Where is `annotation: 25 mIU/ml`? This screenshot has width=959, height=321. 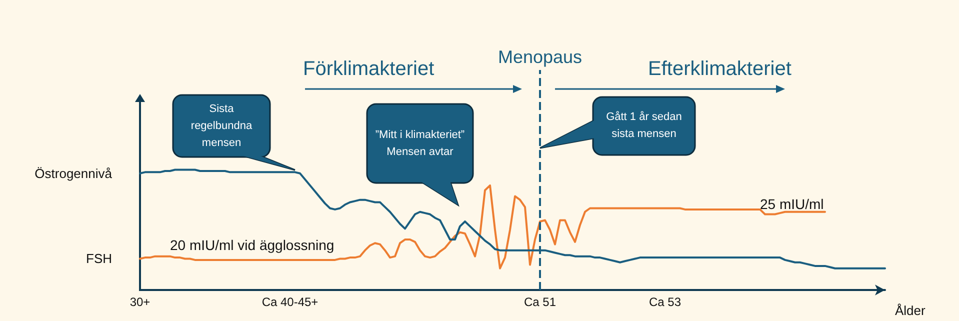 annotation: 25 mIU/ml is located at coordinates (792, 204).